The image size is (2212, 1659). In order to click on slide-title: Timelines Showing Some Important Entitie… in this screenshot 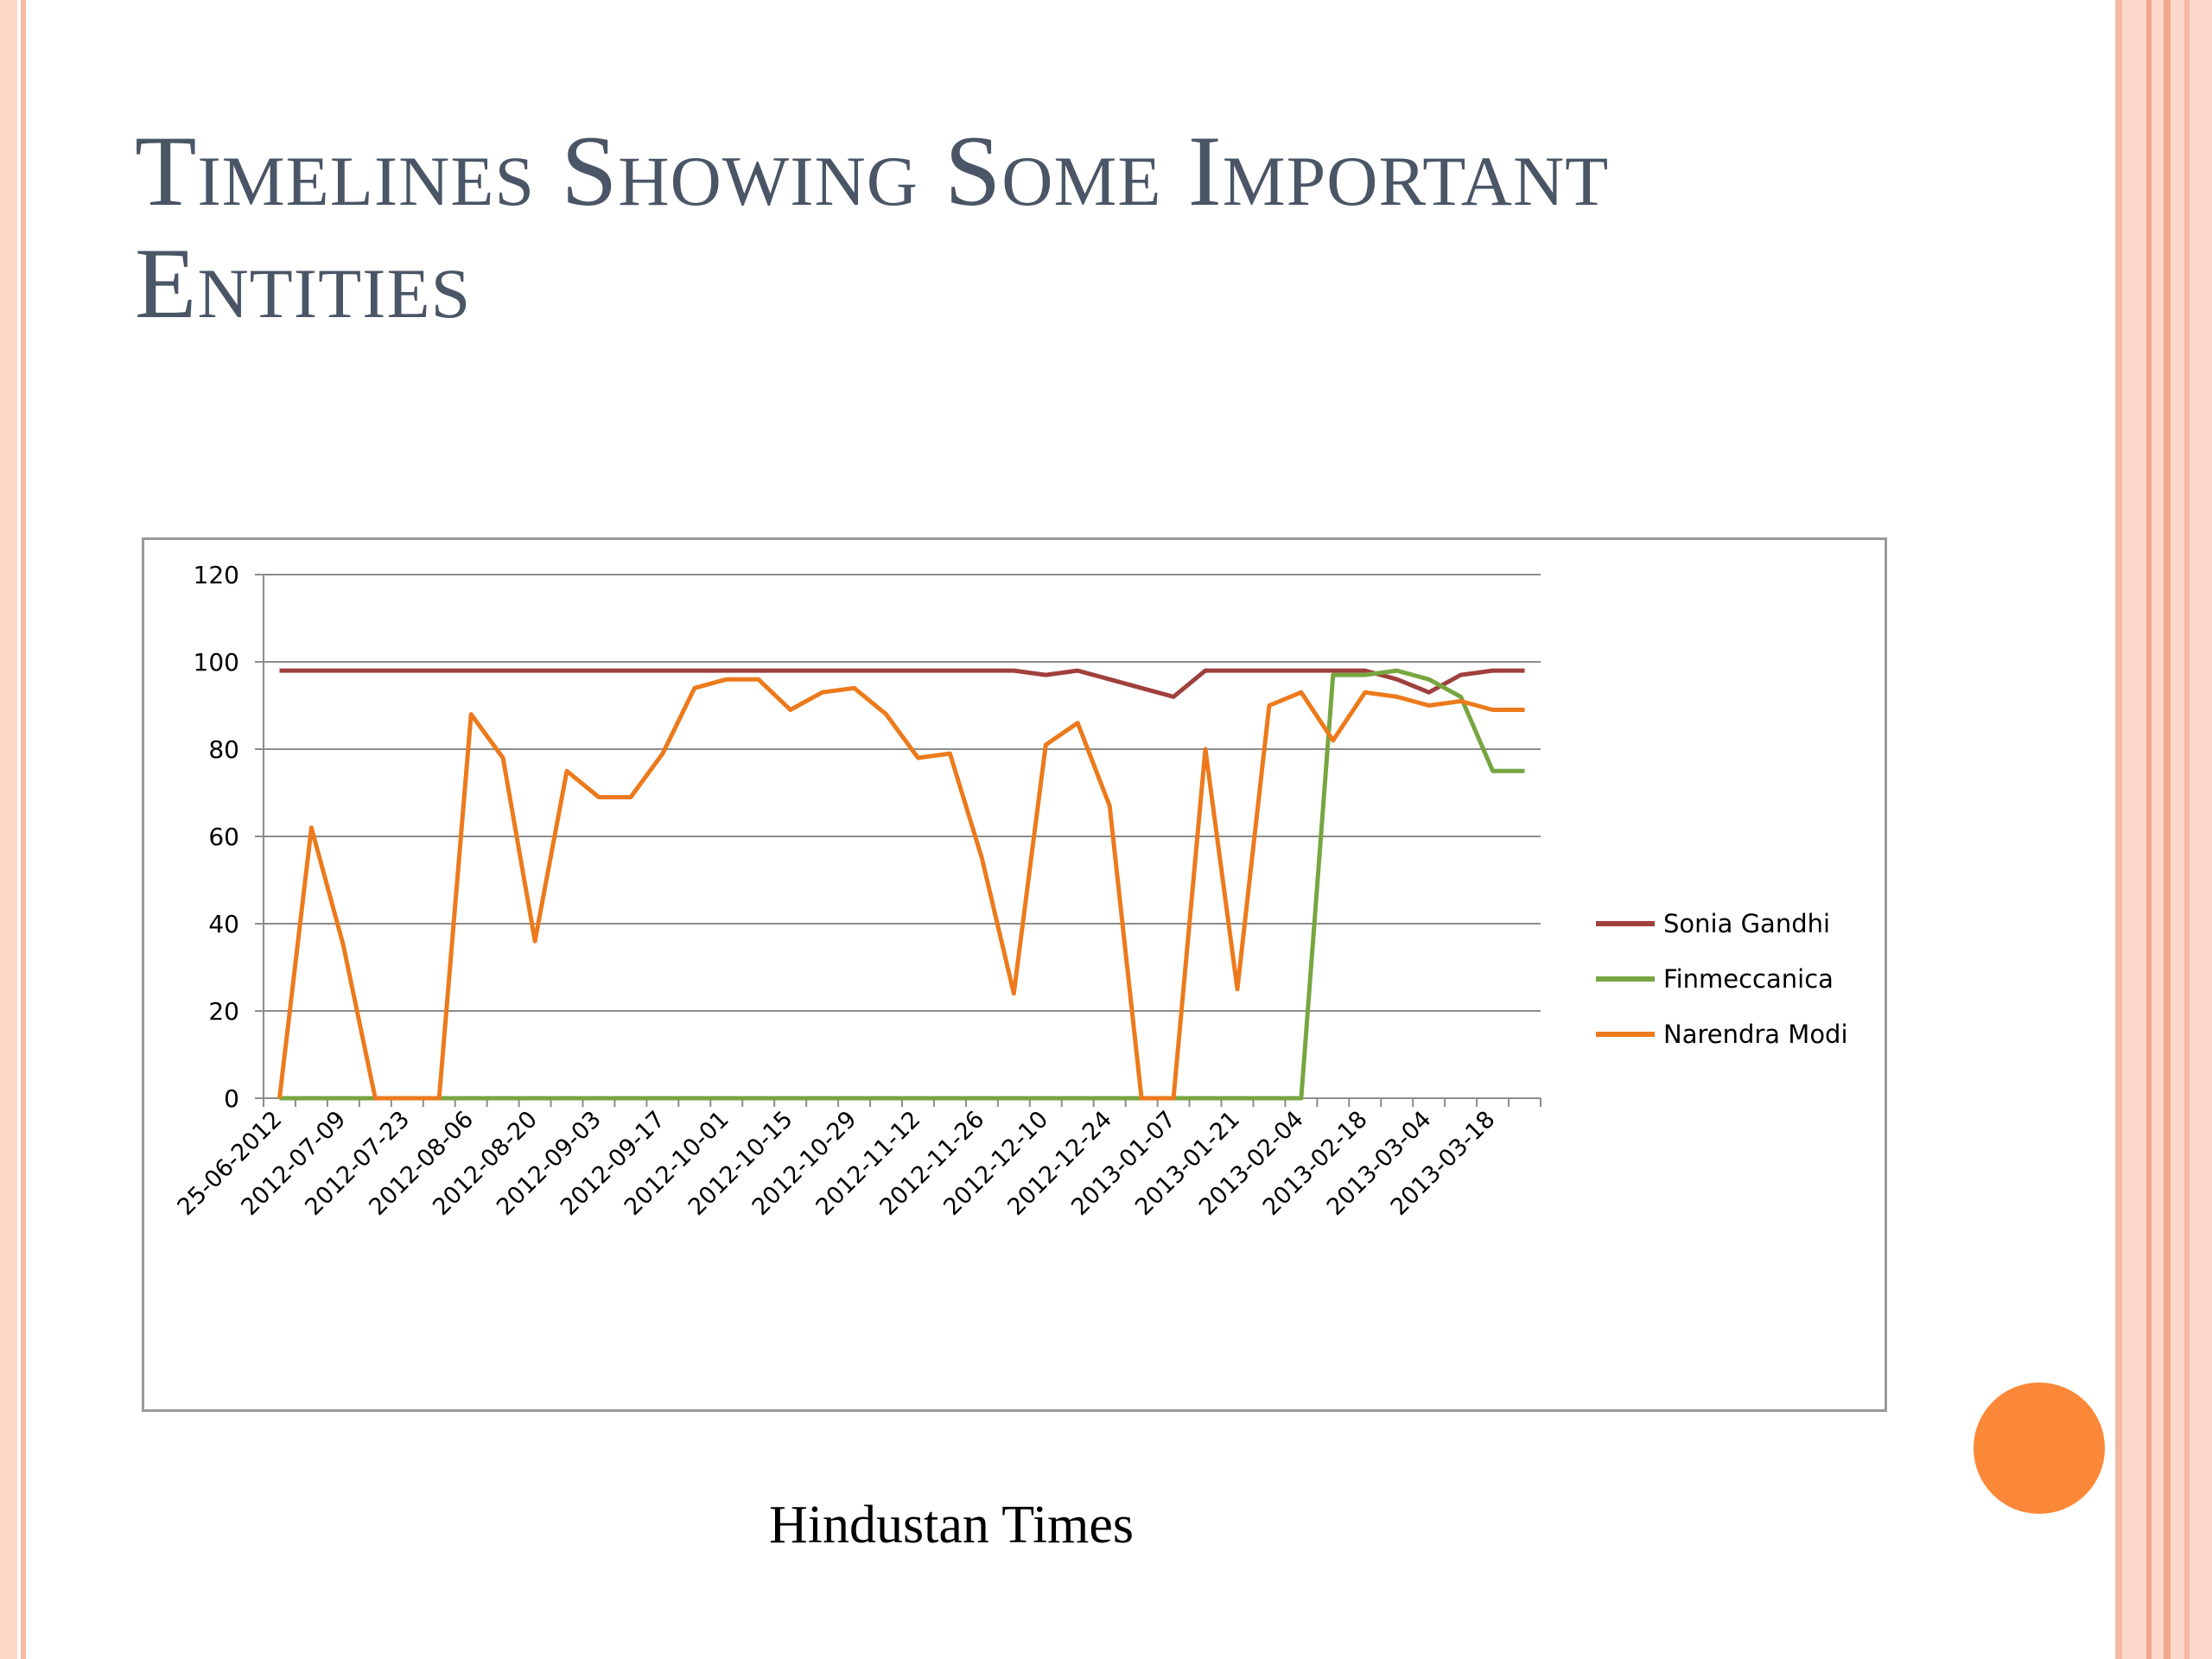, I will do `click(872, 228)`.